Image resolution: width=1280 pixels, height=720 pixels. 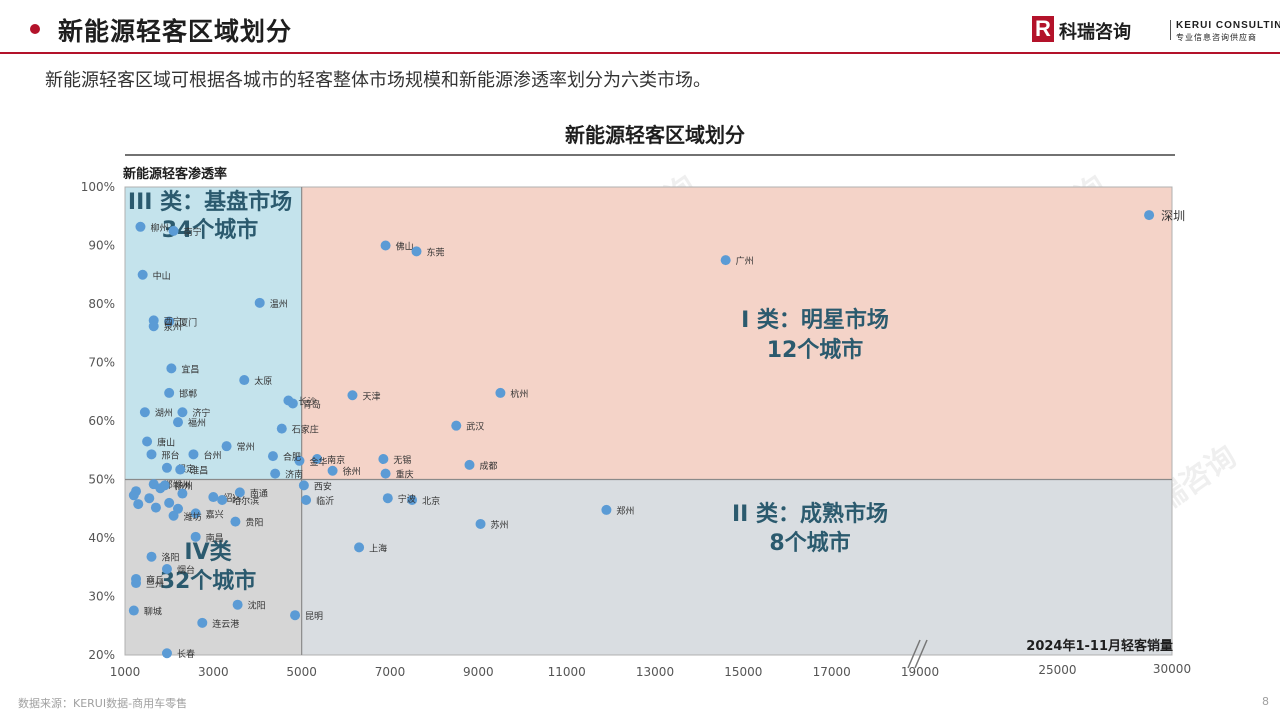 I want to click on point-label: 嘉兴, so click(x=215, y=514).